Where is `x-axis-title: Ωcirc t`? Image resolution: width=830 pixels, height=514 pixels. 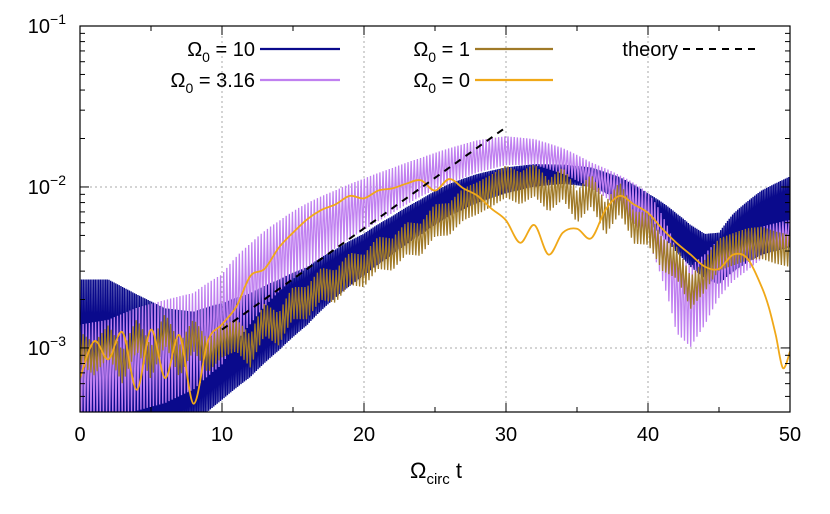 x-axis-title: Ωcirc t is located at coordinates (436, 473).